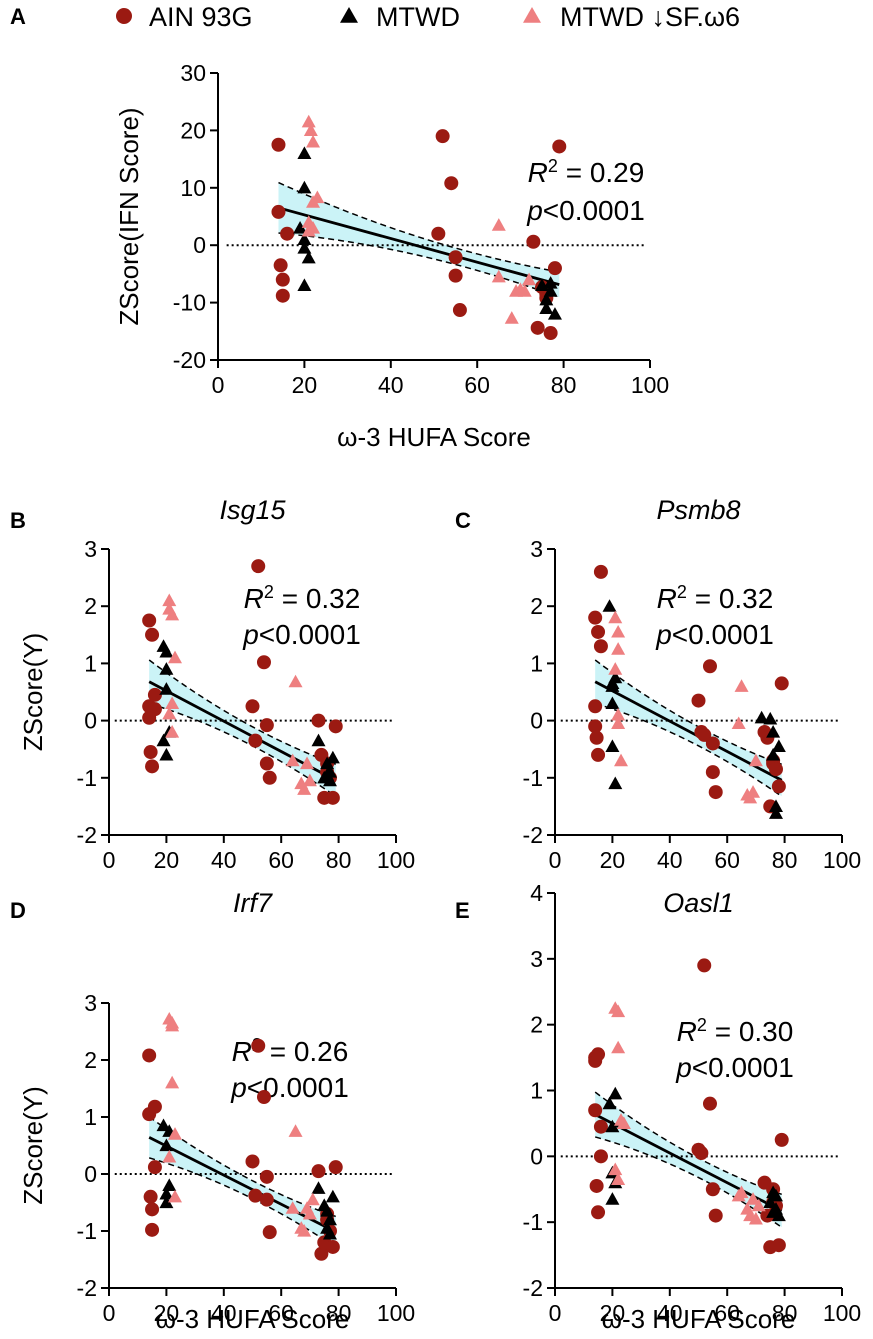 The image size is (873, 1339). Describe the element at coordinates (418, 17) in the screenshot. I see `legend-label: MTWD` at that location.